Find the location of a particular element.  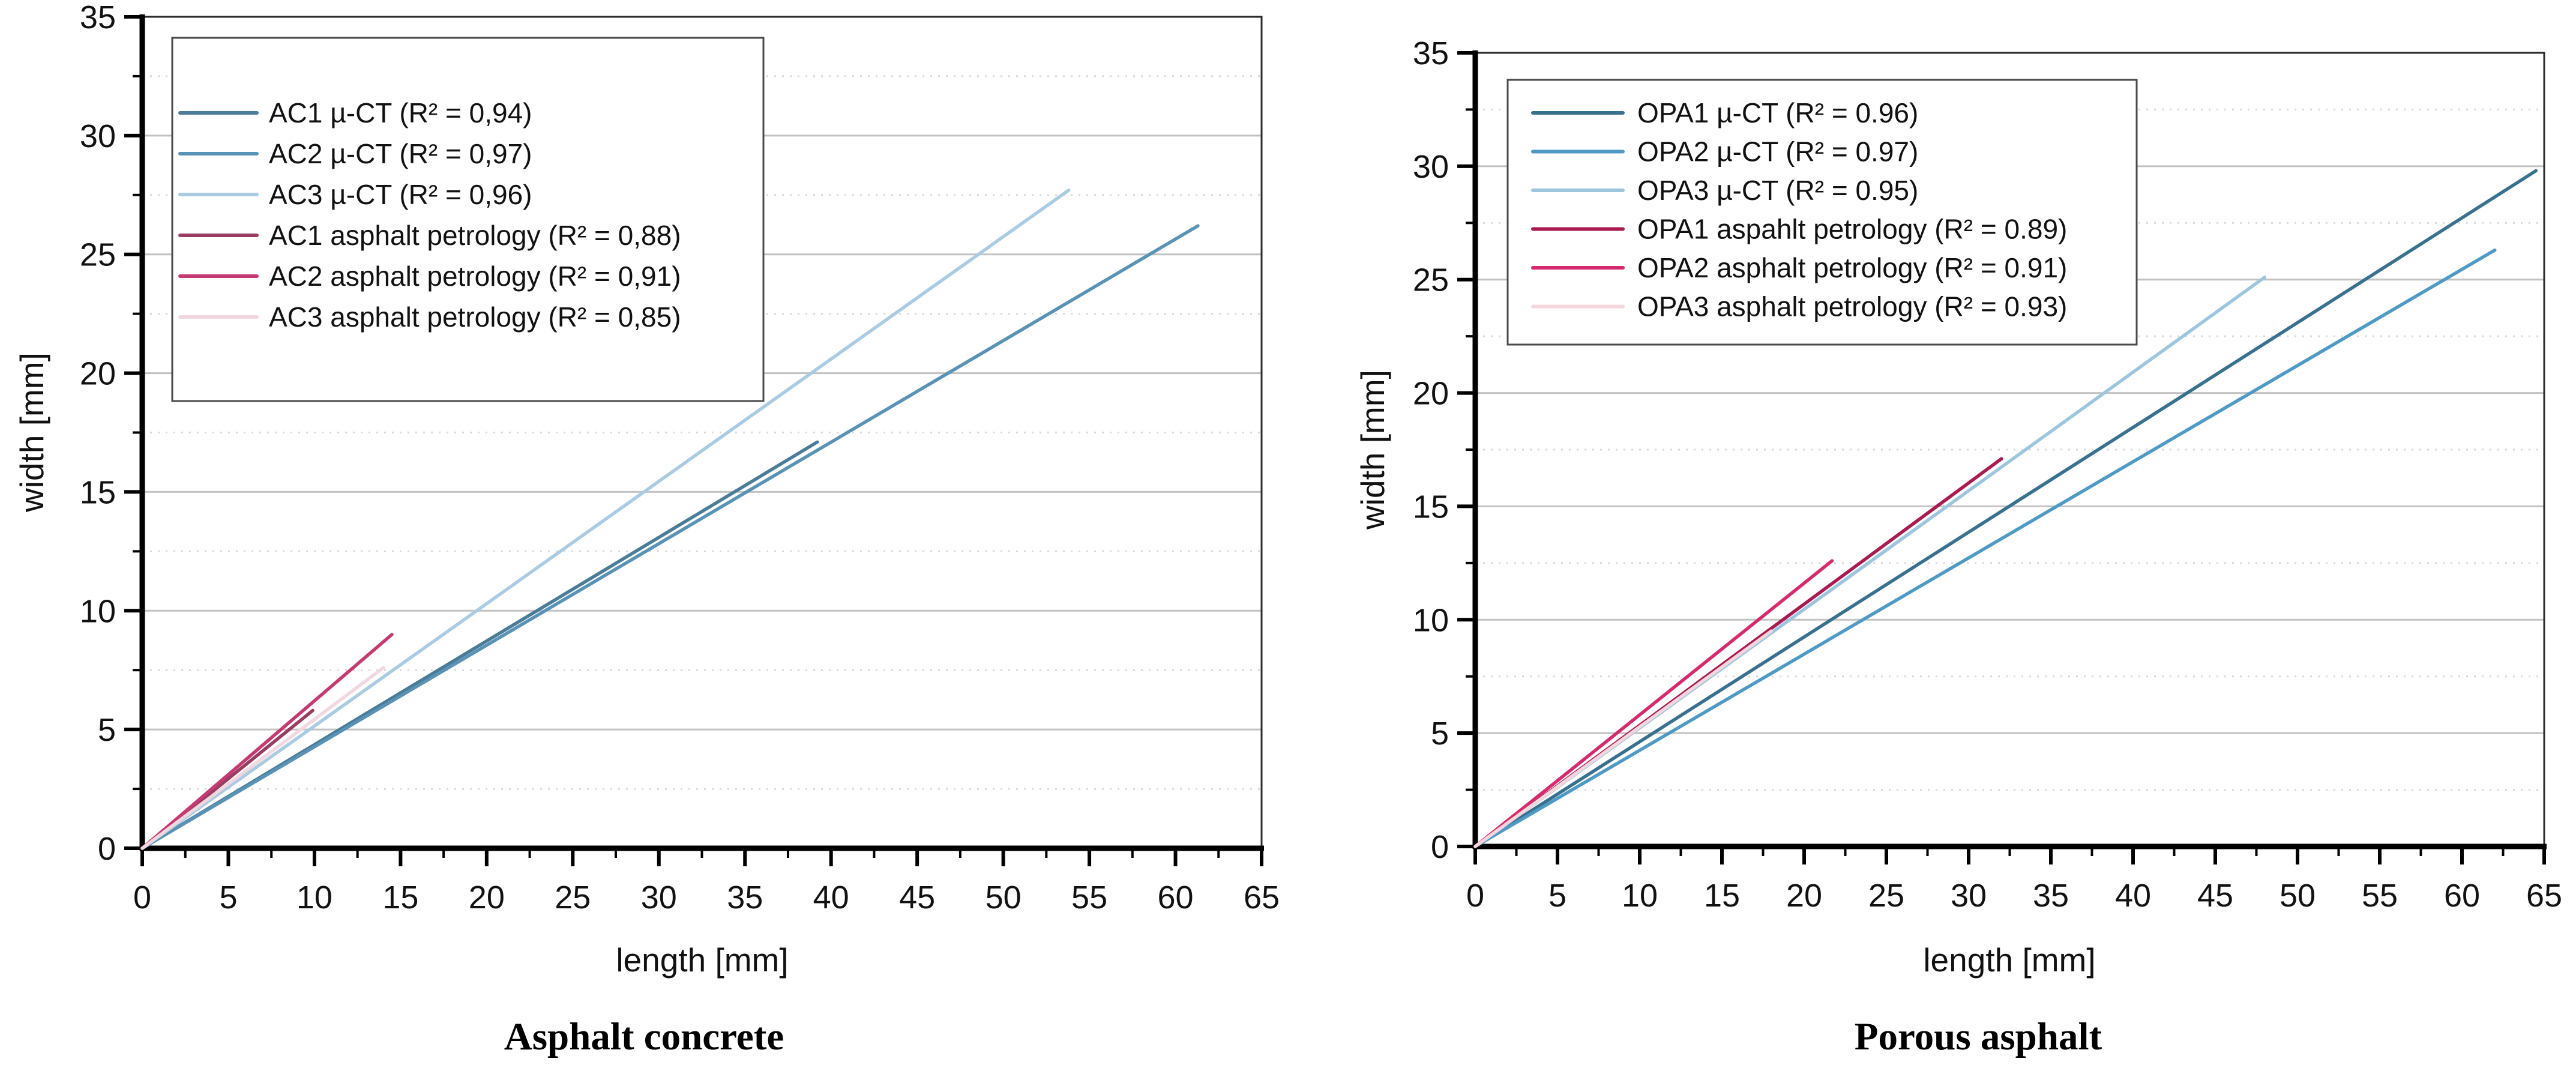

legend-entry-label: AC3 µ-CT (R² = 0,96) is located at coordinates (400, 194).